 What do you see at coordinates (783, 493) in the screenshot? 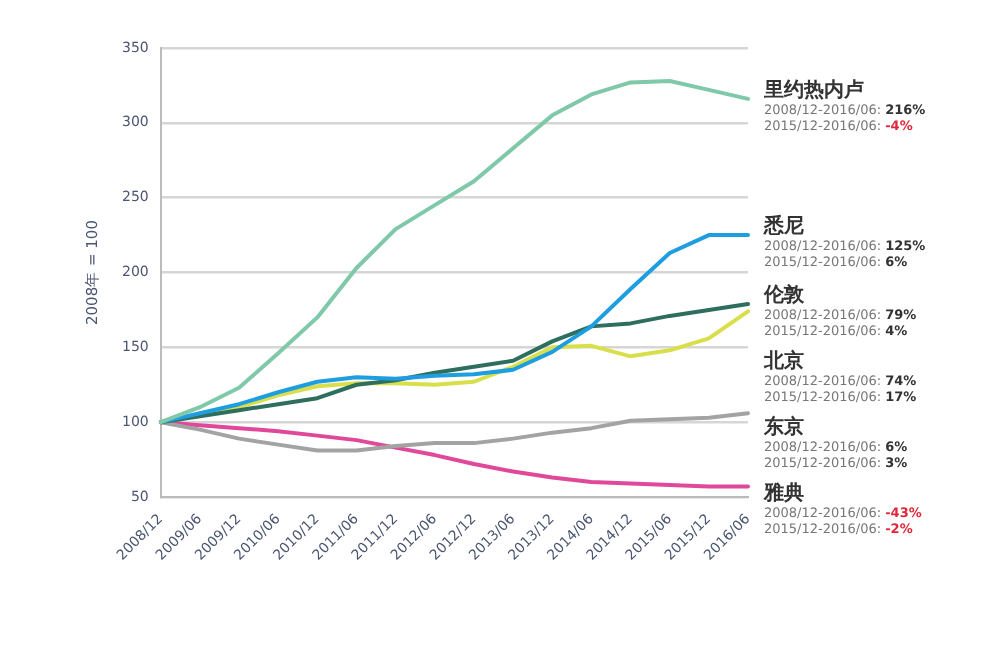
I see `series-label: 雅典` at bounding box center [783, 493].